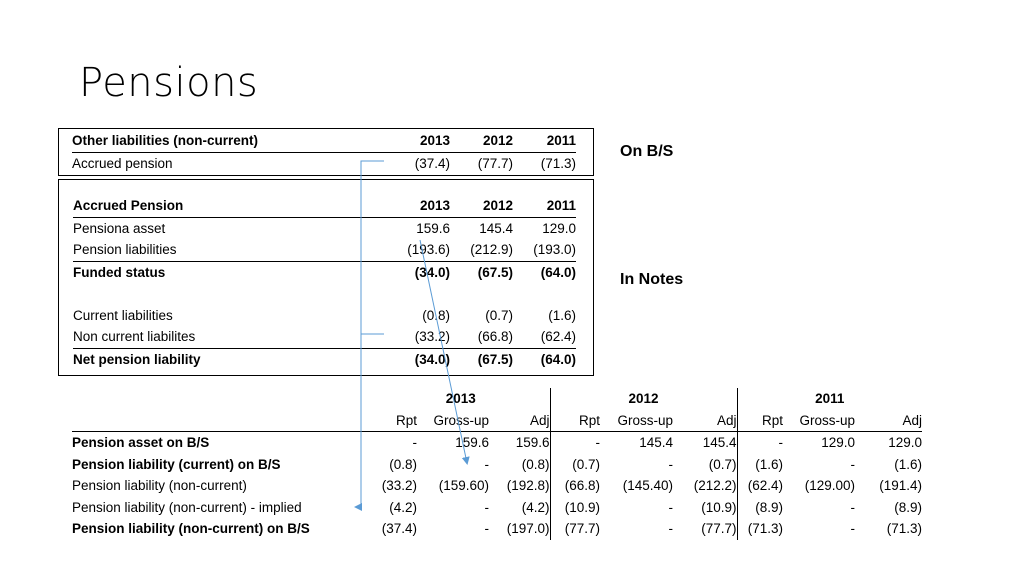 This screenshot has height=576, width=1024. What do you see at coordinates (225, 337) in the screenshot?
I see `row-label: Non current liabilites` at bounding box center [225, 337].